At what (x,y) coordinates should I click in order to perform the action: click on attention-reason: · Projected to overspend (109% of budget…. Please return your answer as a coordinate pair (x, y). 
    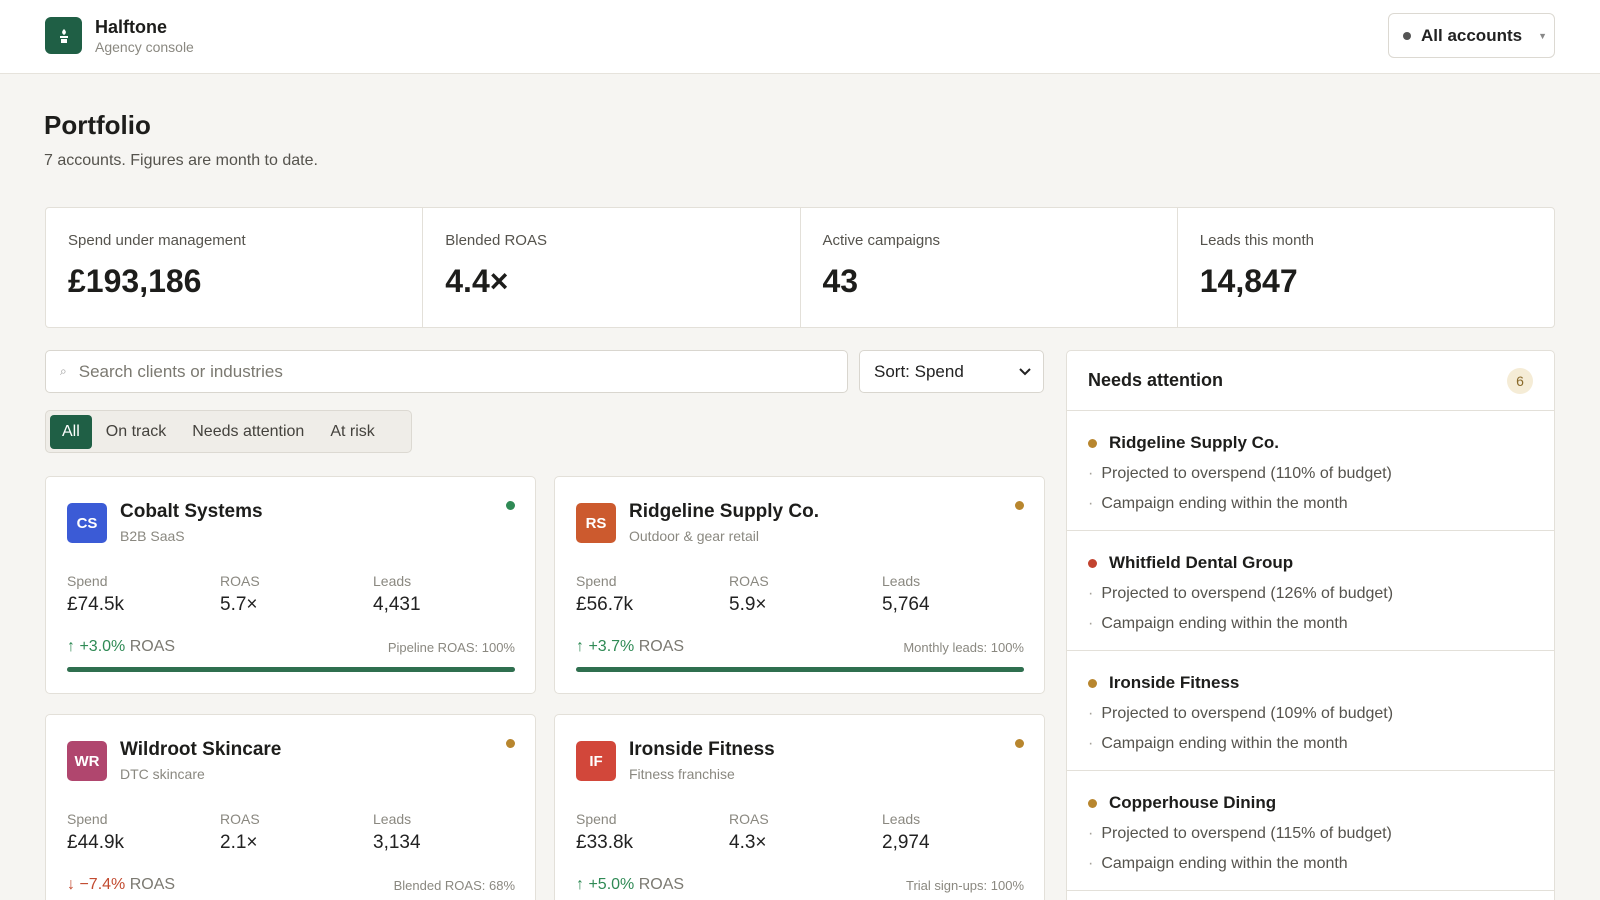
    Looking at the image, I should click on (1310, 714).